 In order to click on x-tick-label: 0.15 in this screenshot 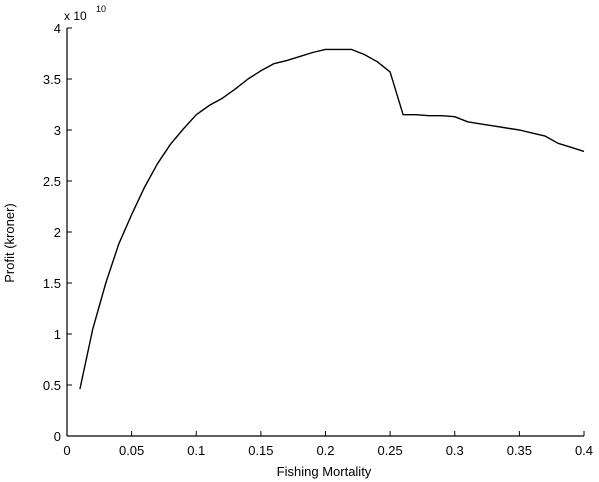, I will do `click(260, 450)`.